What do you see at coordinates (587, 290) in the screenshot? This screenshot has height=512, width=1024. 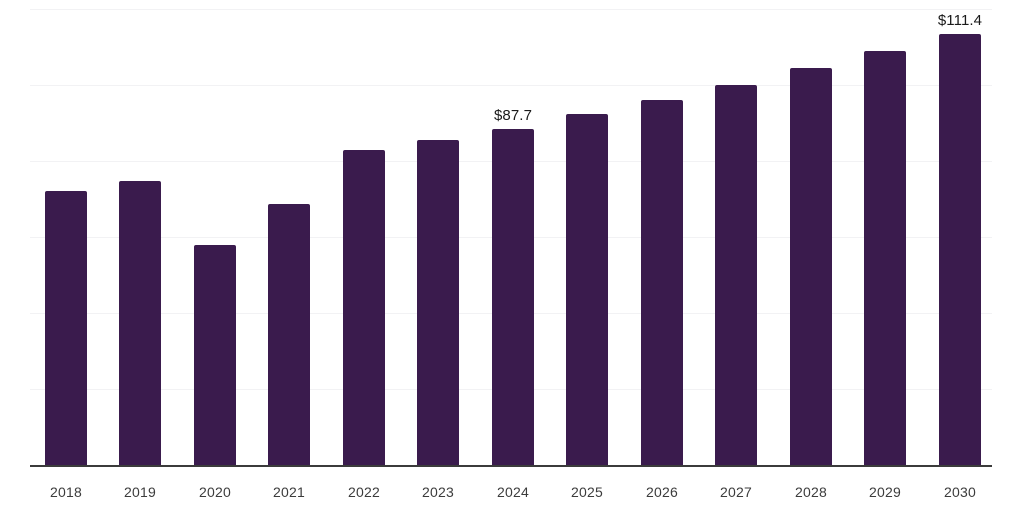 I see `bar-2025` at bounding box center [587, 290].